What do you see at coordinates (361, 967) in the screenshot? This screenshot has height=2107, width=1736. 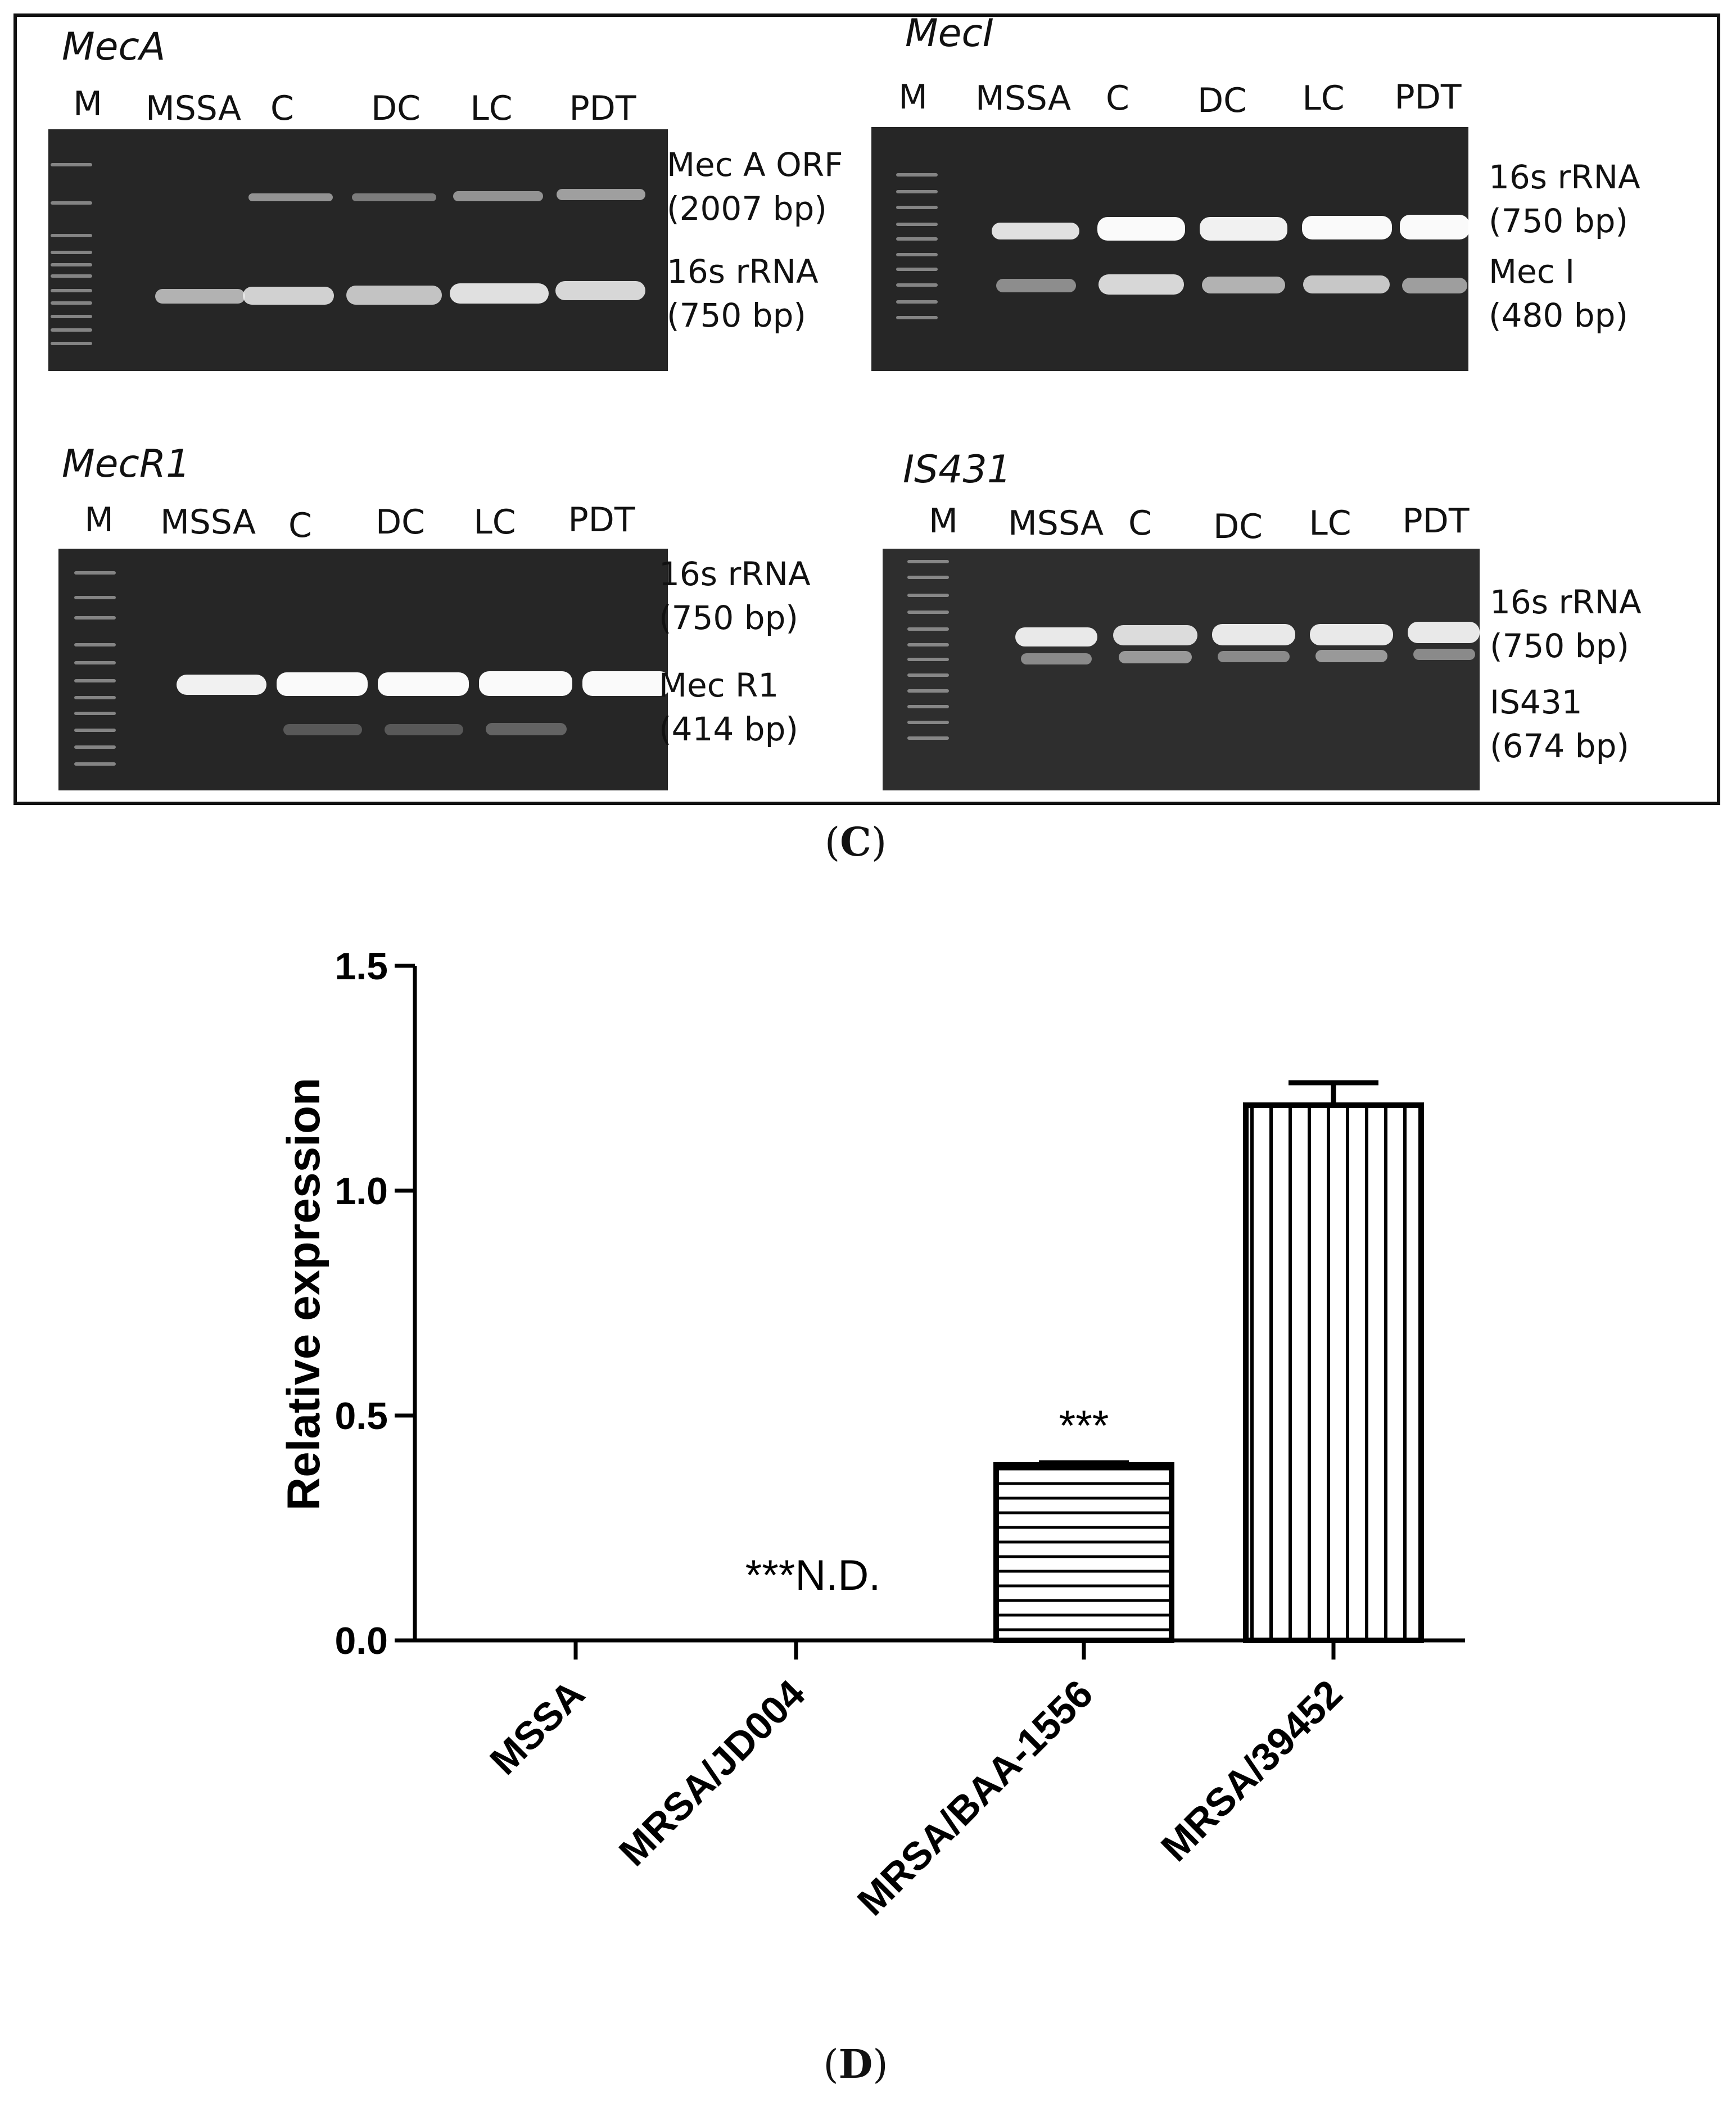 I see `y-tick-label: 1.5` at bounding box center [361, 967].